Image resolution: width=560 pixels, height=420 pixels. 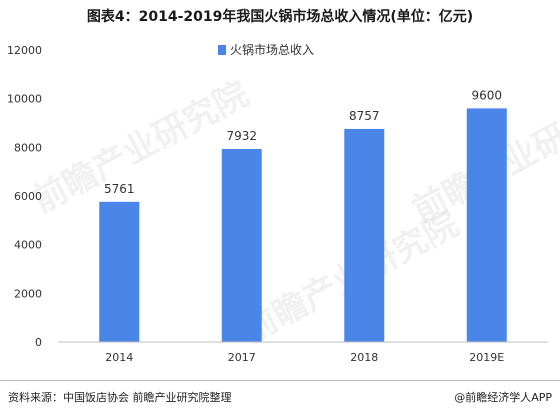 What do you see at coordinates (280, 17) in the screenshot?
I see `chart-title: 图表4：2014-2019年我国火锅市场总收入情况(单位：亿元)` at bounding box center [280, 17].